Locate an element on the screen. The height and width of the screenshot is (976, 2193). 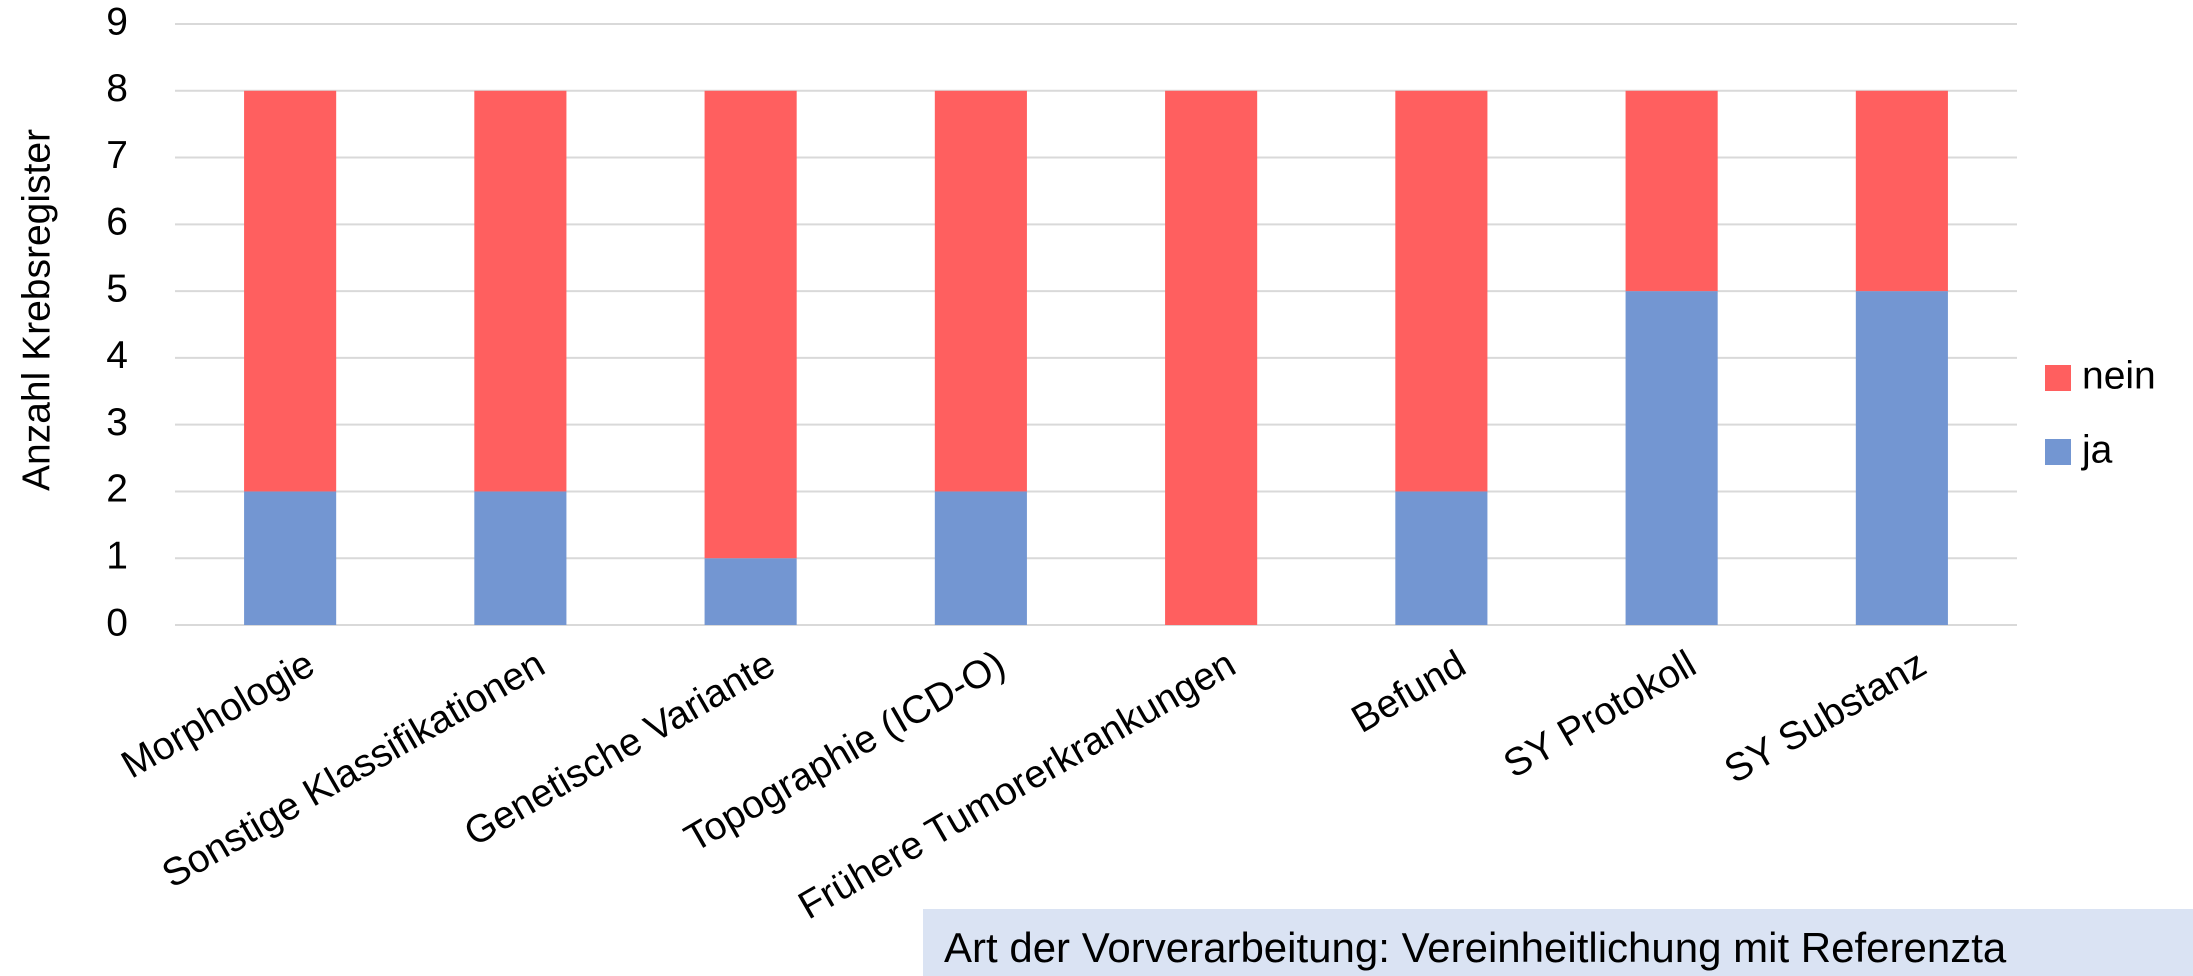
annotation-box is located at coordinates (1558, 942).